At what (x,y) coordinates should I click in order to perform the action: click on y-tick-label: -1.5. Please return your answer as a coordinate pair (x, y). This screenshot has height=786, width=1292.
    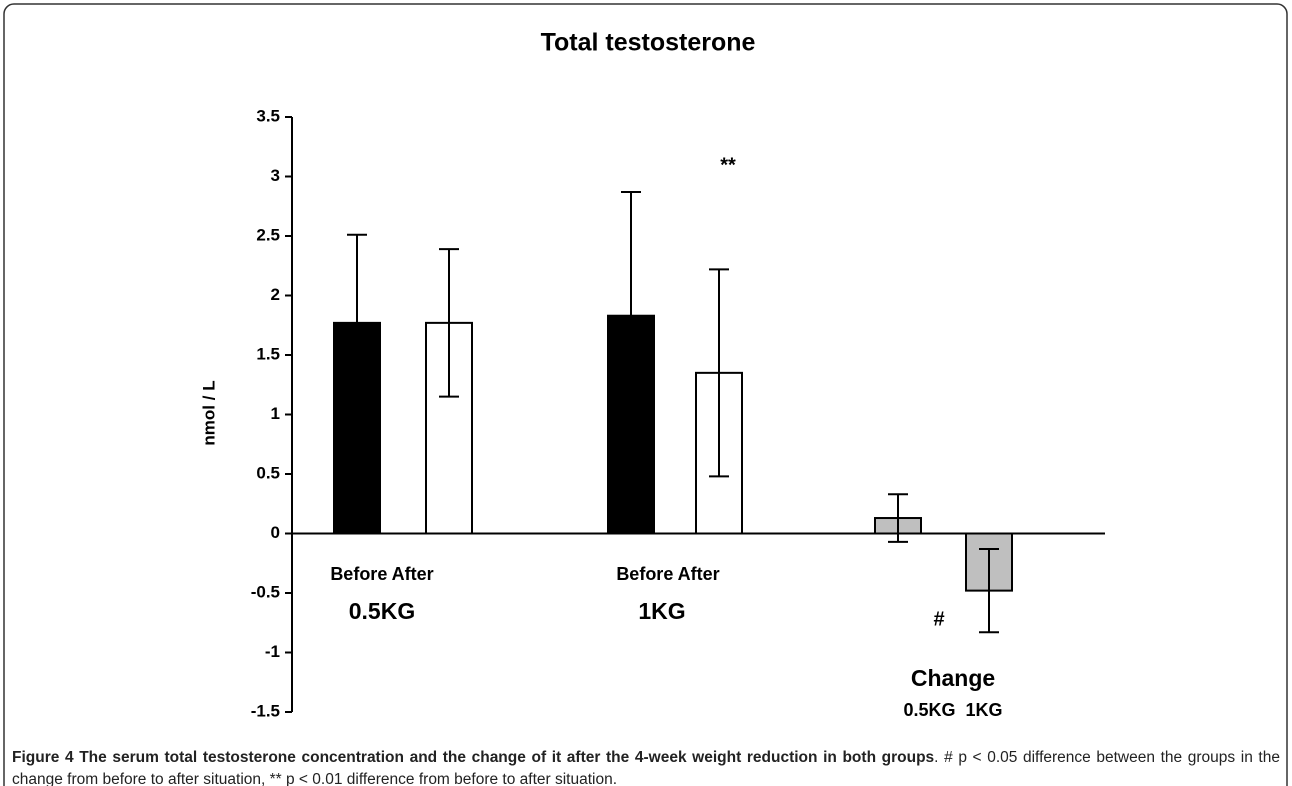
    Looking at the image, I should click on (265, 710).